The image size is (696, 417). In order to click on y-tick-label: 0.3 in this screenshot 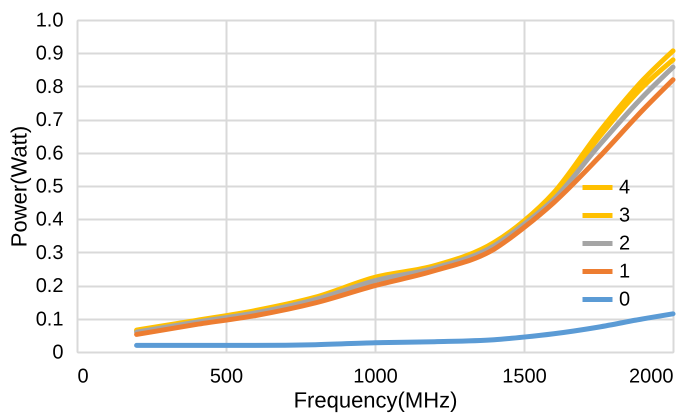, I will do `click(50, 253)`.